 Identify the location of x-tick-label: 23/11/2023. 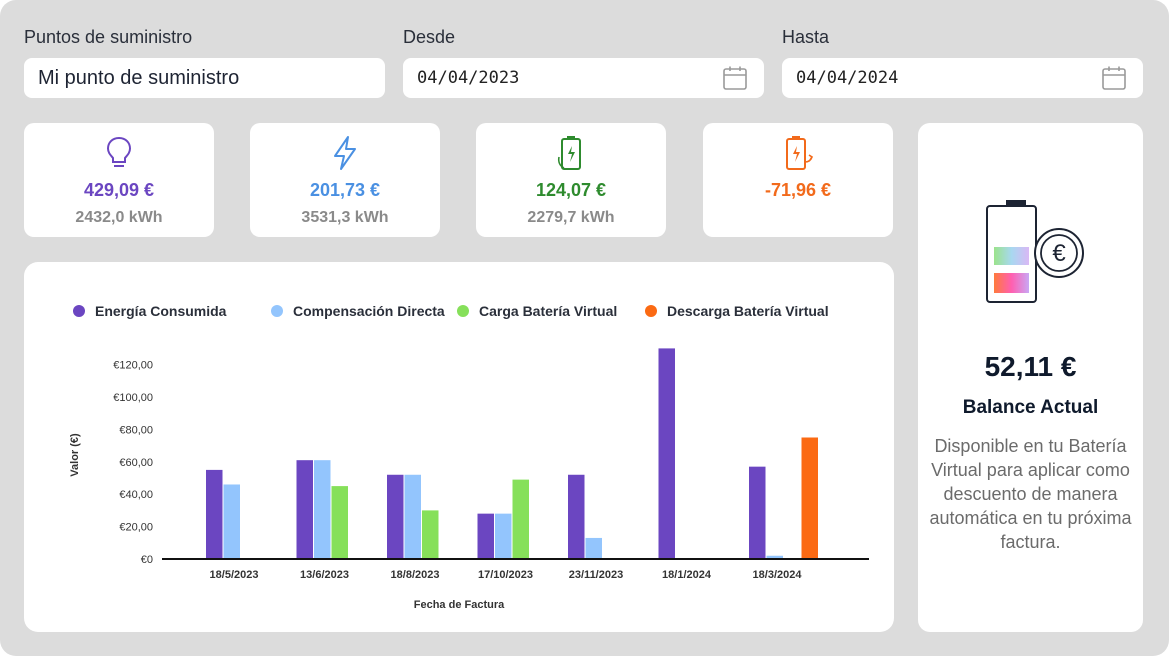
(596, 575).